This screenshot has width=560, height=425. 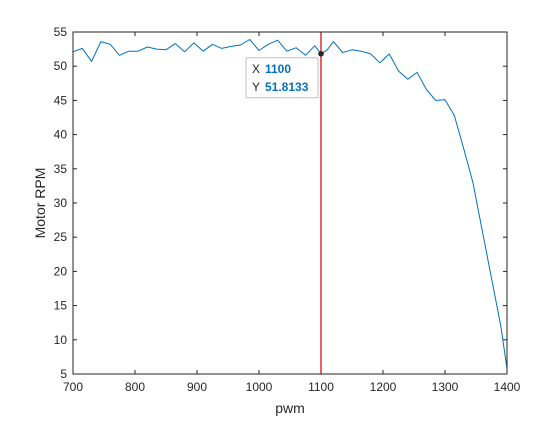 What do you see at coordinates (282, 78) in the screenshot?
I see `datatip-box` at bounding box center [282, 78].